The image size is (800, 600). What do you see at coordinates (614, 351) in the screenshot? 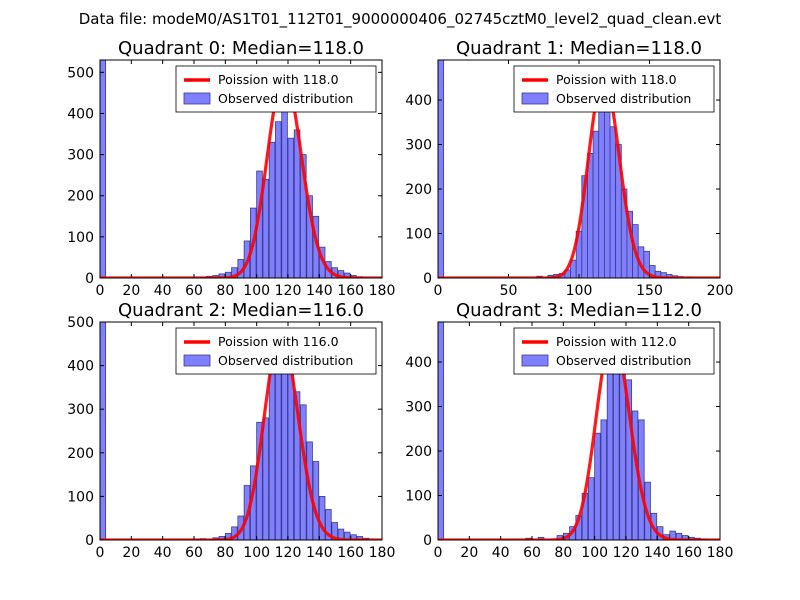
I see `legend: Poission with 112.0 Observed distribution` at bounding box center [614, 351].